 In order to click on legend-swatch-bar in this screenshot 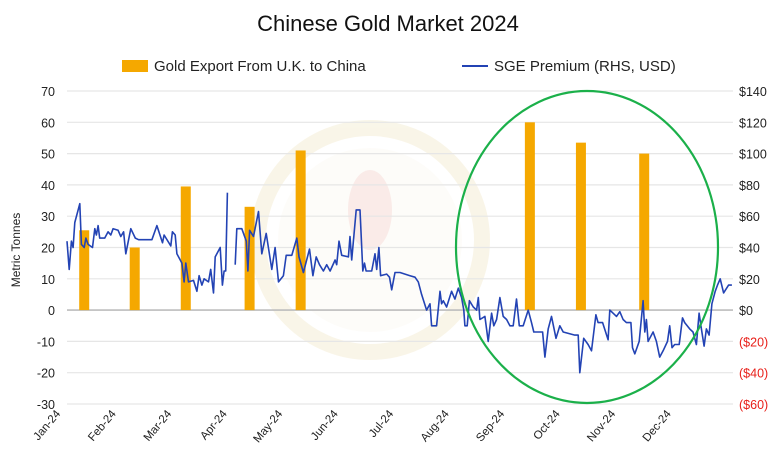, I will do `click(135, 66)`.